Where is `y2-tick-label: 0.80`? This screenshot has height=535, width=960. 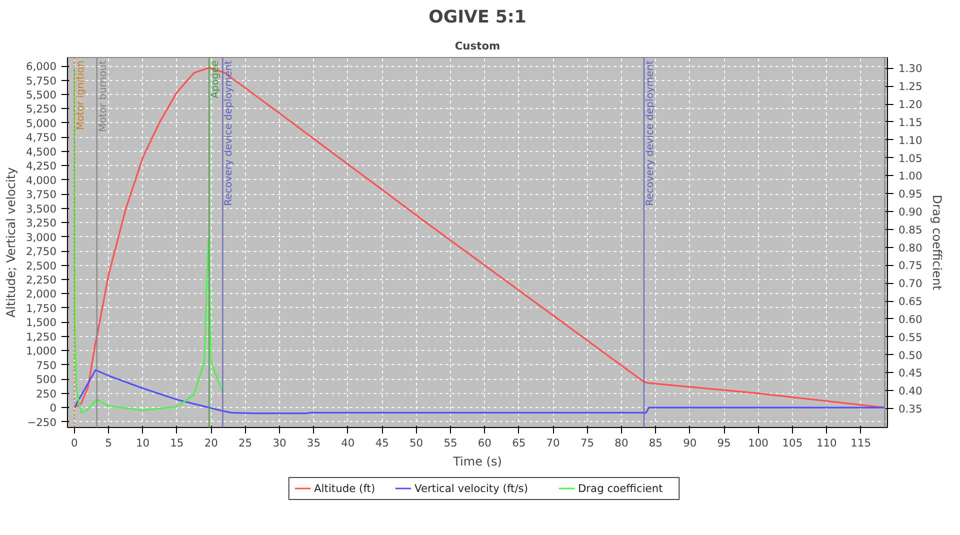 y2-tick-label: 0.80 is located at coordinates (910, 247).